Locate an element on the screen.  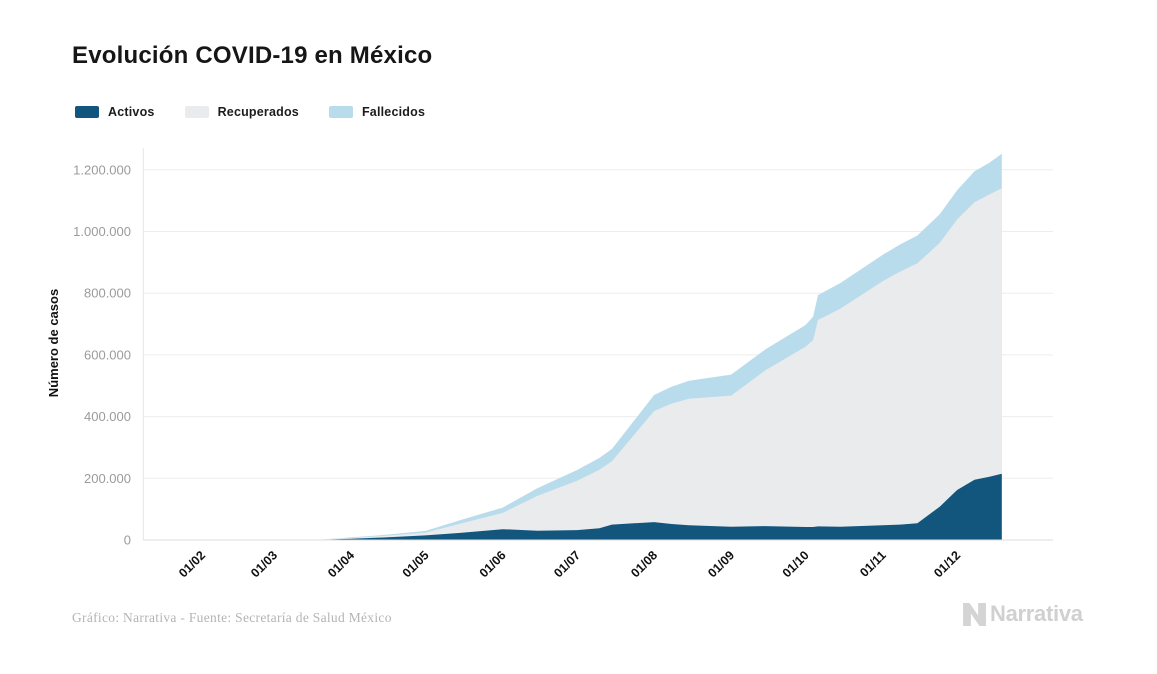
y-tick-label: 200.000 is located at coordinates (107, 478).